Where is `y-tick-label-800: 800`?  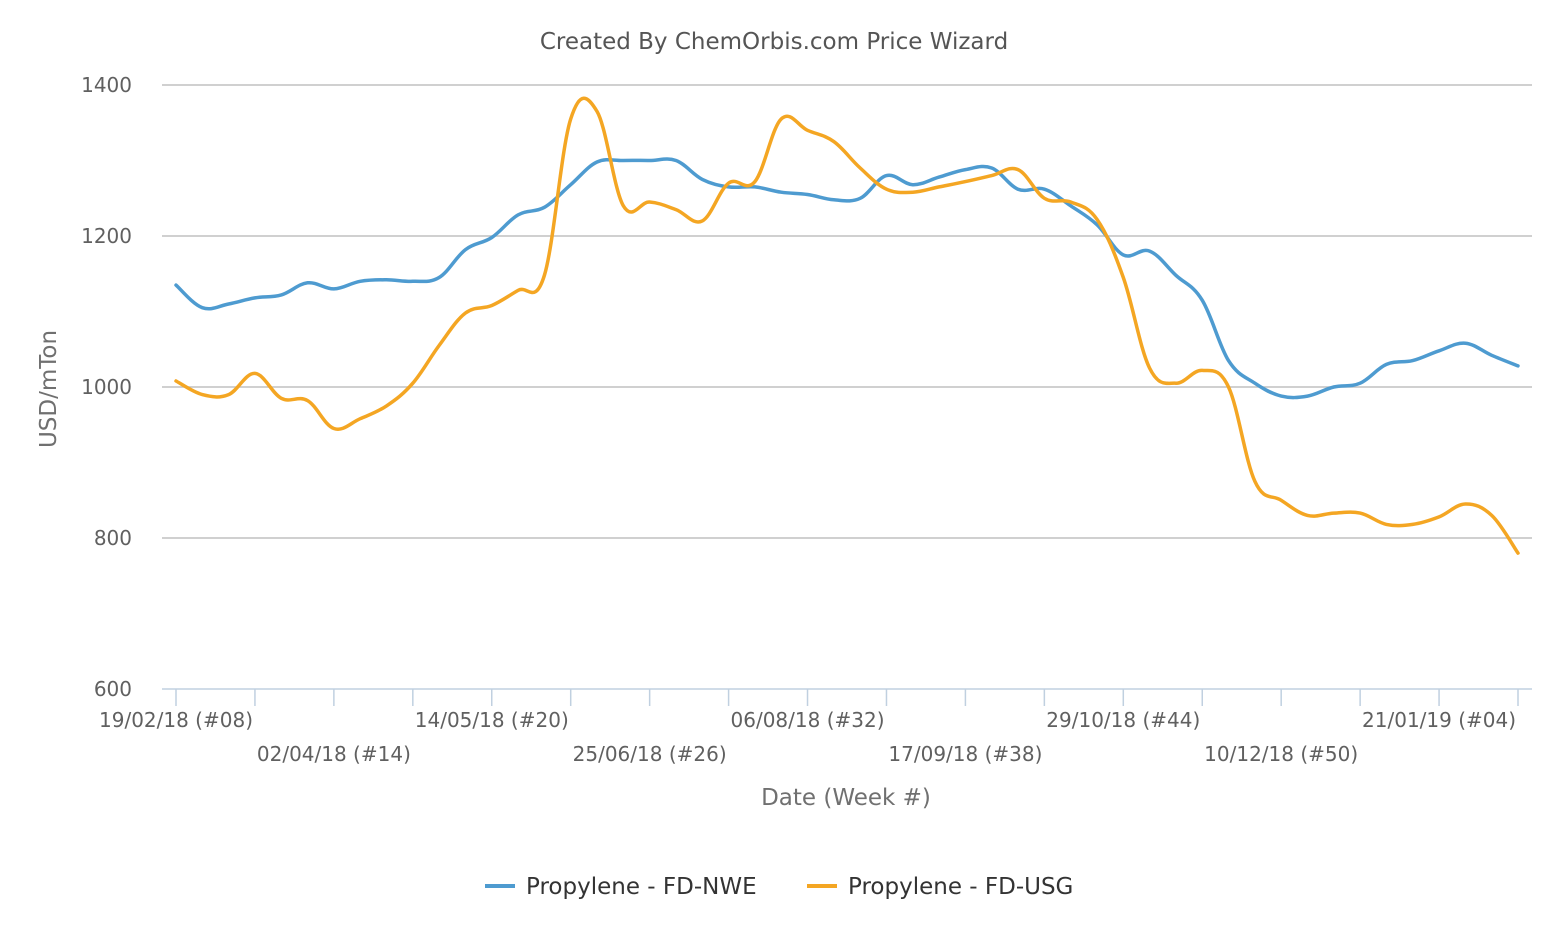 y-tick-label-800: 800 is located at coordinates (113, 538).